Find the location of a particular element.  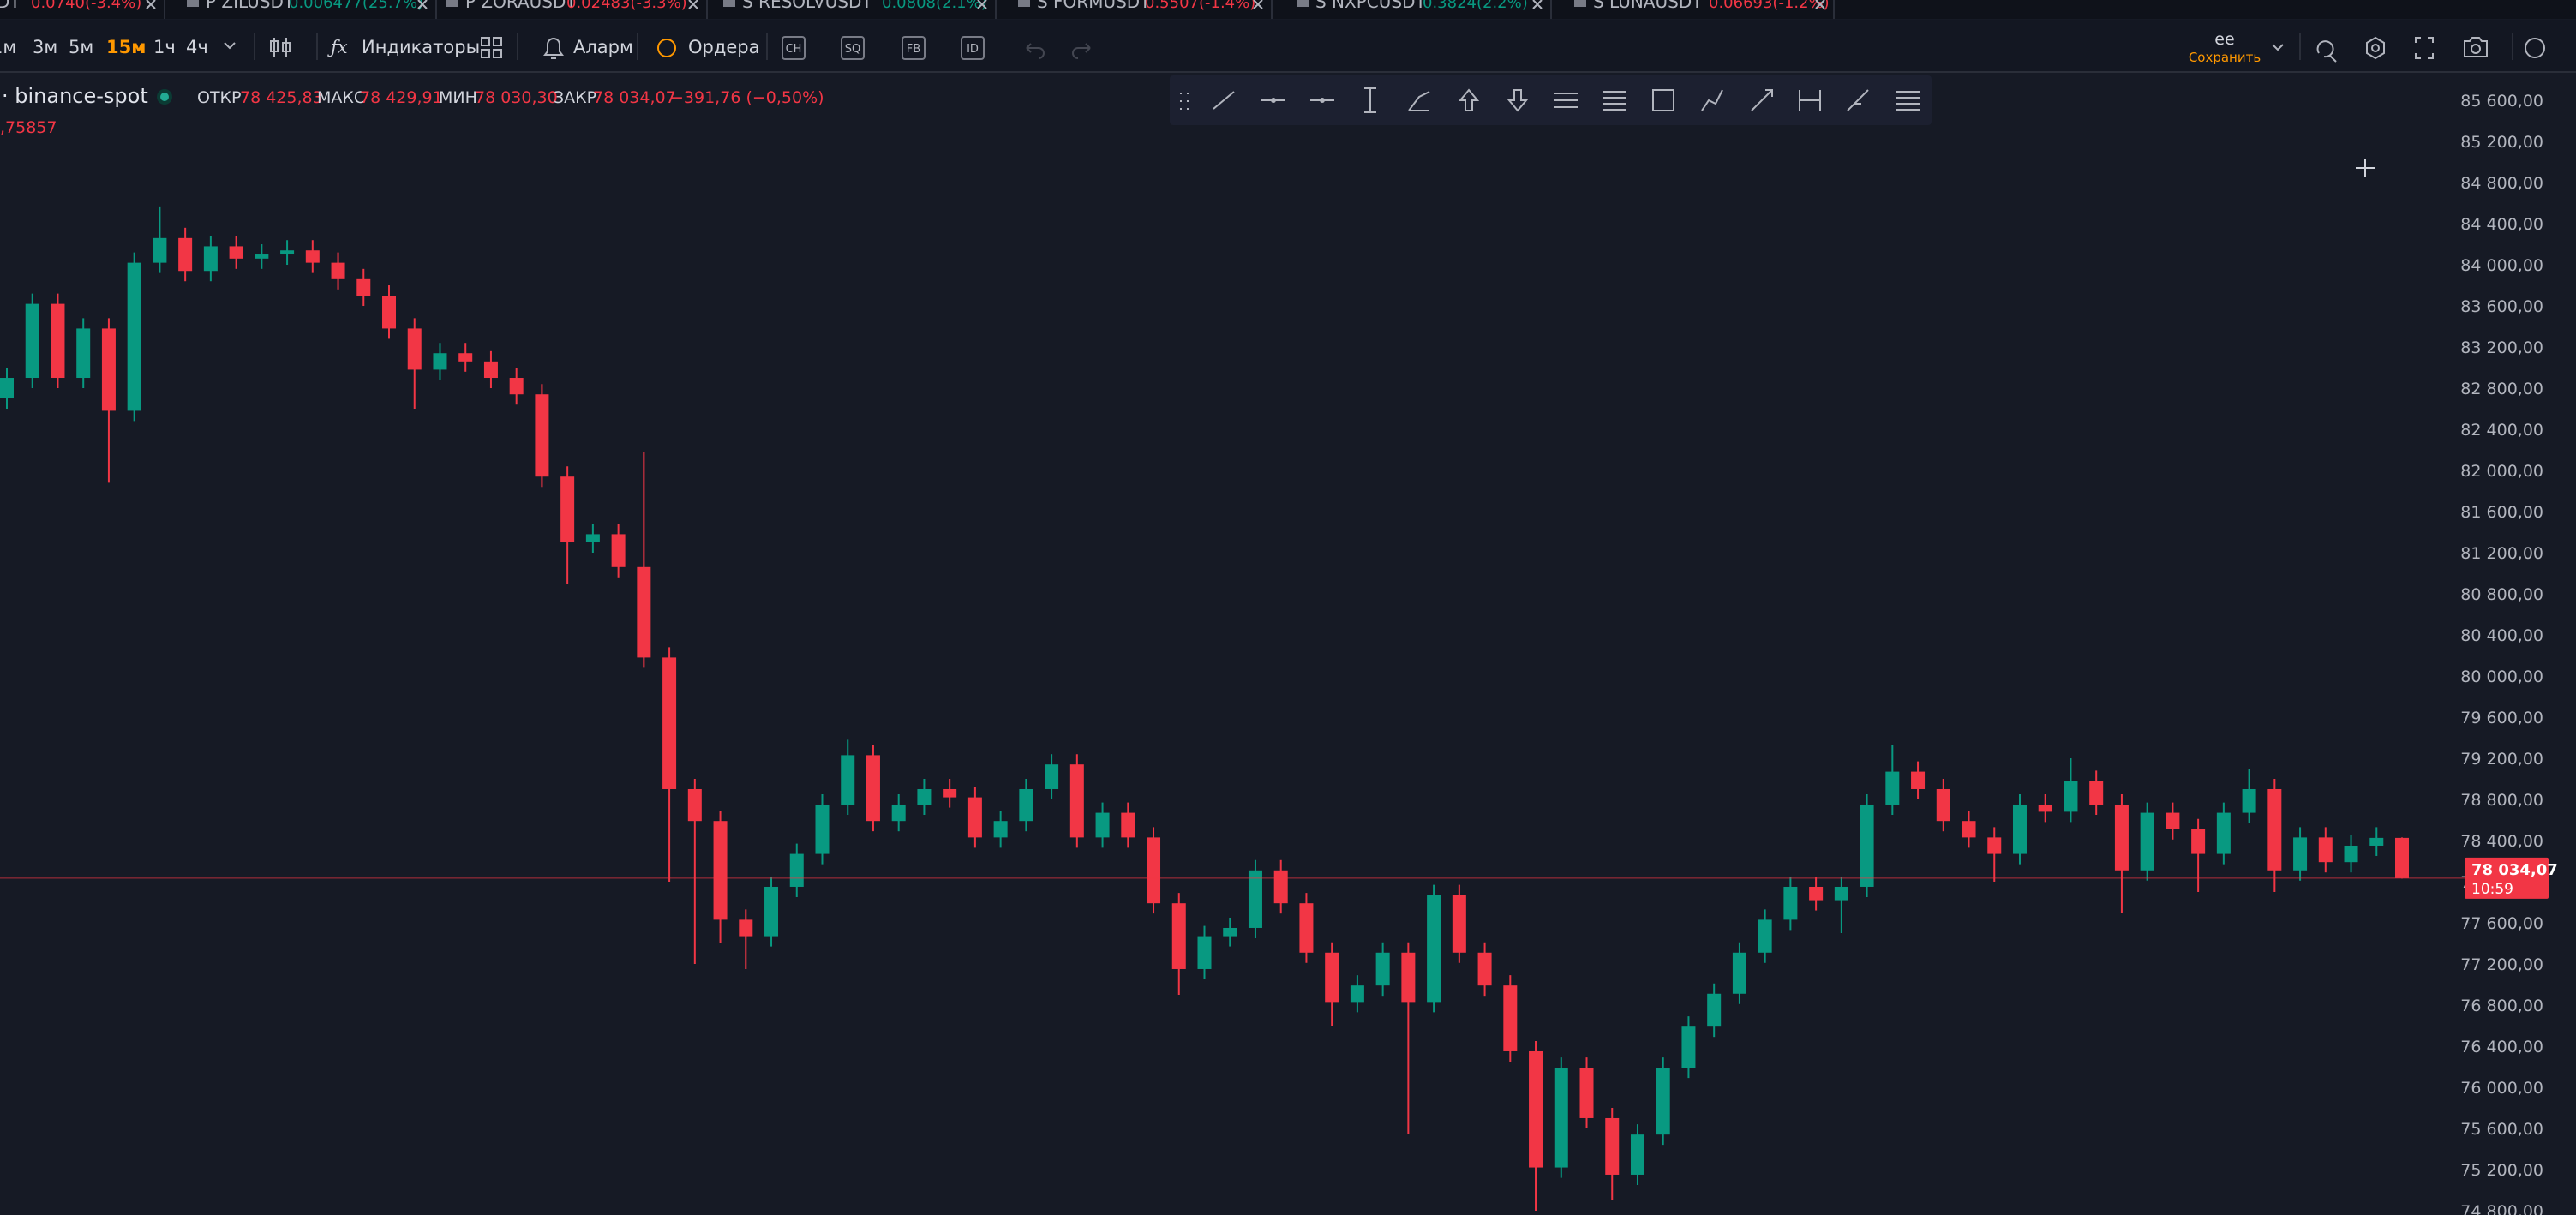

layout-name: ee is located at coordinates (2224, 40).